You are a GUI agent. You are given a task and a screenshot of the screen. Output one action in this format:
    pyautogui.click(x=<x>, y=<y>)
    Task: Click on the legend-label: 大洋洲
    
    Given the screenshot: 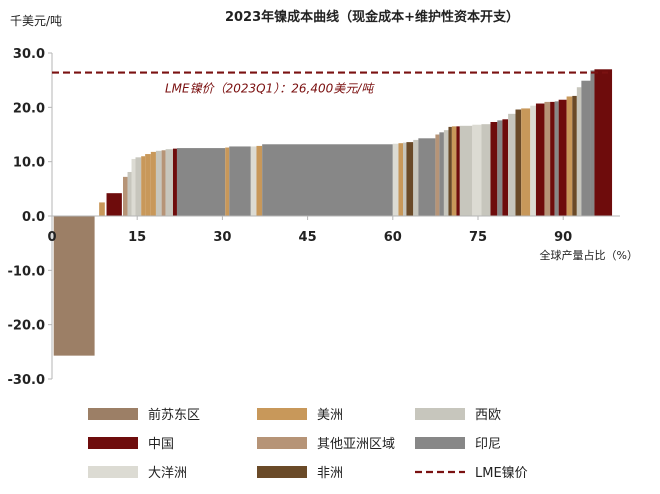 What is the action you would take?
    pyautogui.click(x=167, y=473)
    